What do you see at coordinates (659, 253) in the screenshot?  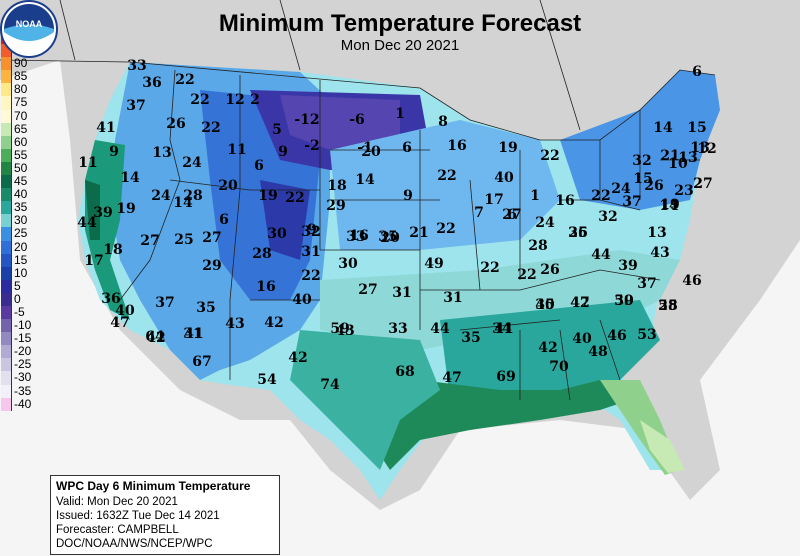 I see `temperature-label: 43` at bounding box center [659, 253].